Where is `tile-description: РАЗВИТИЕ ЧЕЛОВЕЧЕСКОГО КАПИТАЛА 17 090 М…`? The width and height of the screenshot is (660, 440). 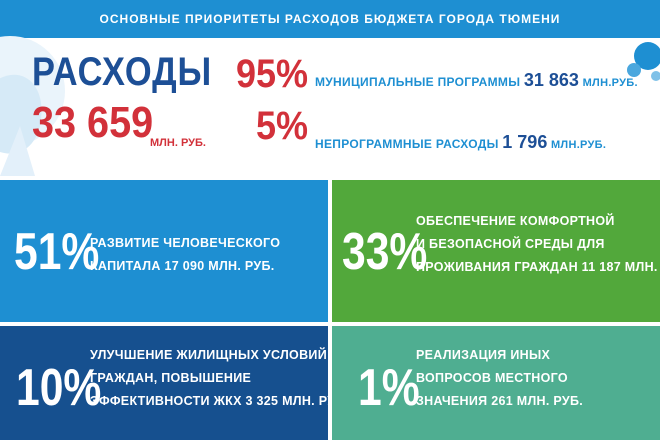 tile-description: РАЗВИТИЕ ЧЕЛОВЕЧЕСКОГО КАПИТАЛА 17 090 М… is located at coordinates (185, 255).